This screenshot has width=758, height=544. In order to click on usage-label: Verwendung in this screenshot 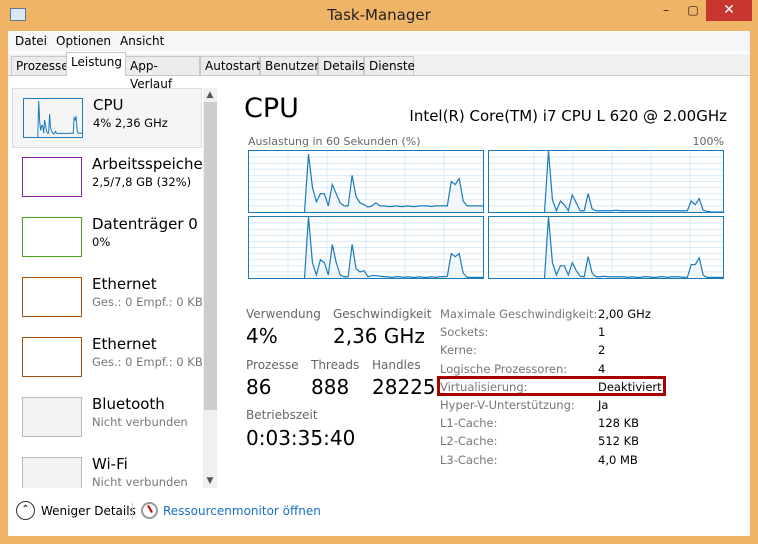, I will do `click(283, 314)`.